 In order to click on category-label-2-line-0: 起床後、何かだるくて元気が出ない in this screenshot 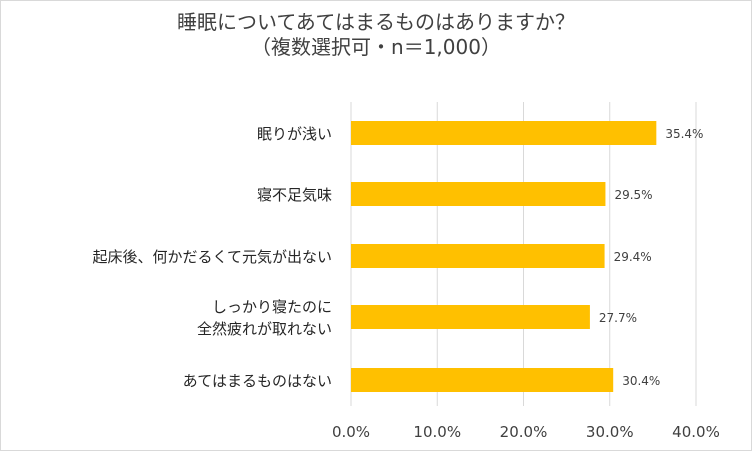, I will do `click(212, 257)`.